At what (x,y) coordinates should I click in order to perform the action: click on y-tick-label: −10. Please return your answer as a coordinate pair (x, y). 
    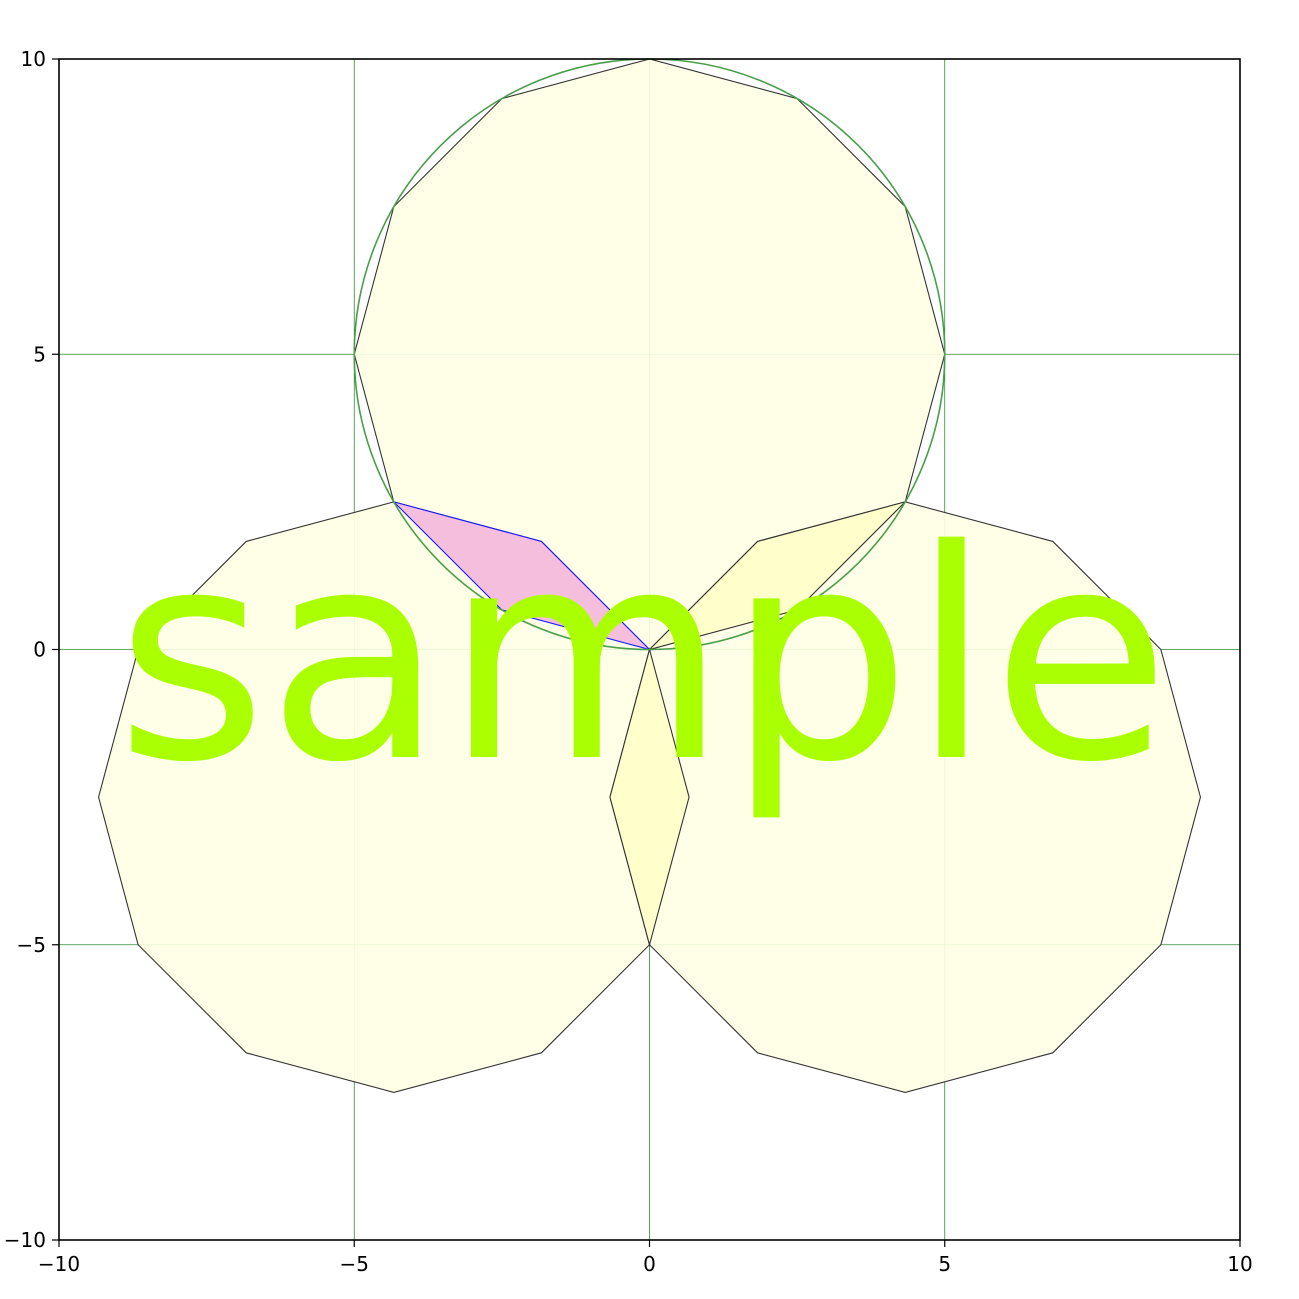
    Looking at the image, I should click on (25, 1240).